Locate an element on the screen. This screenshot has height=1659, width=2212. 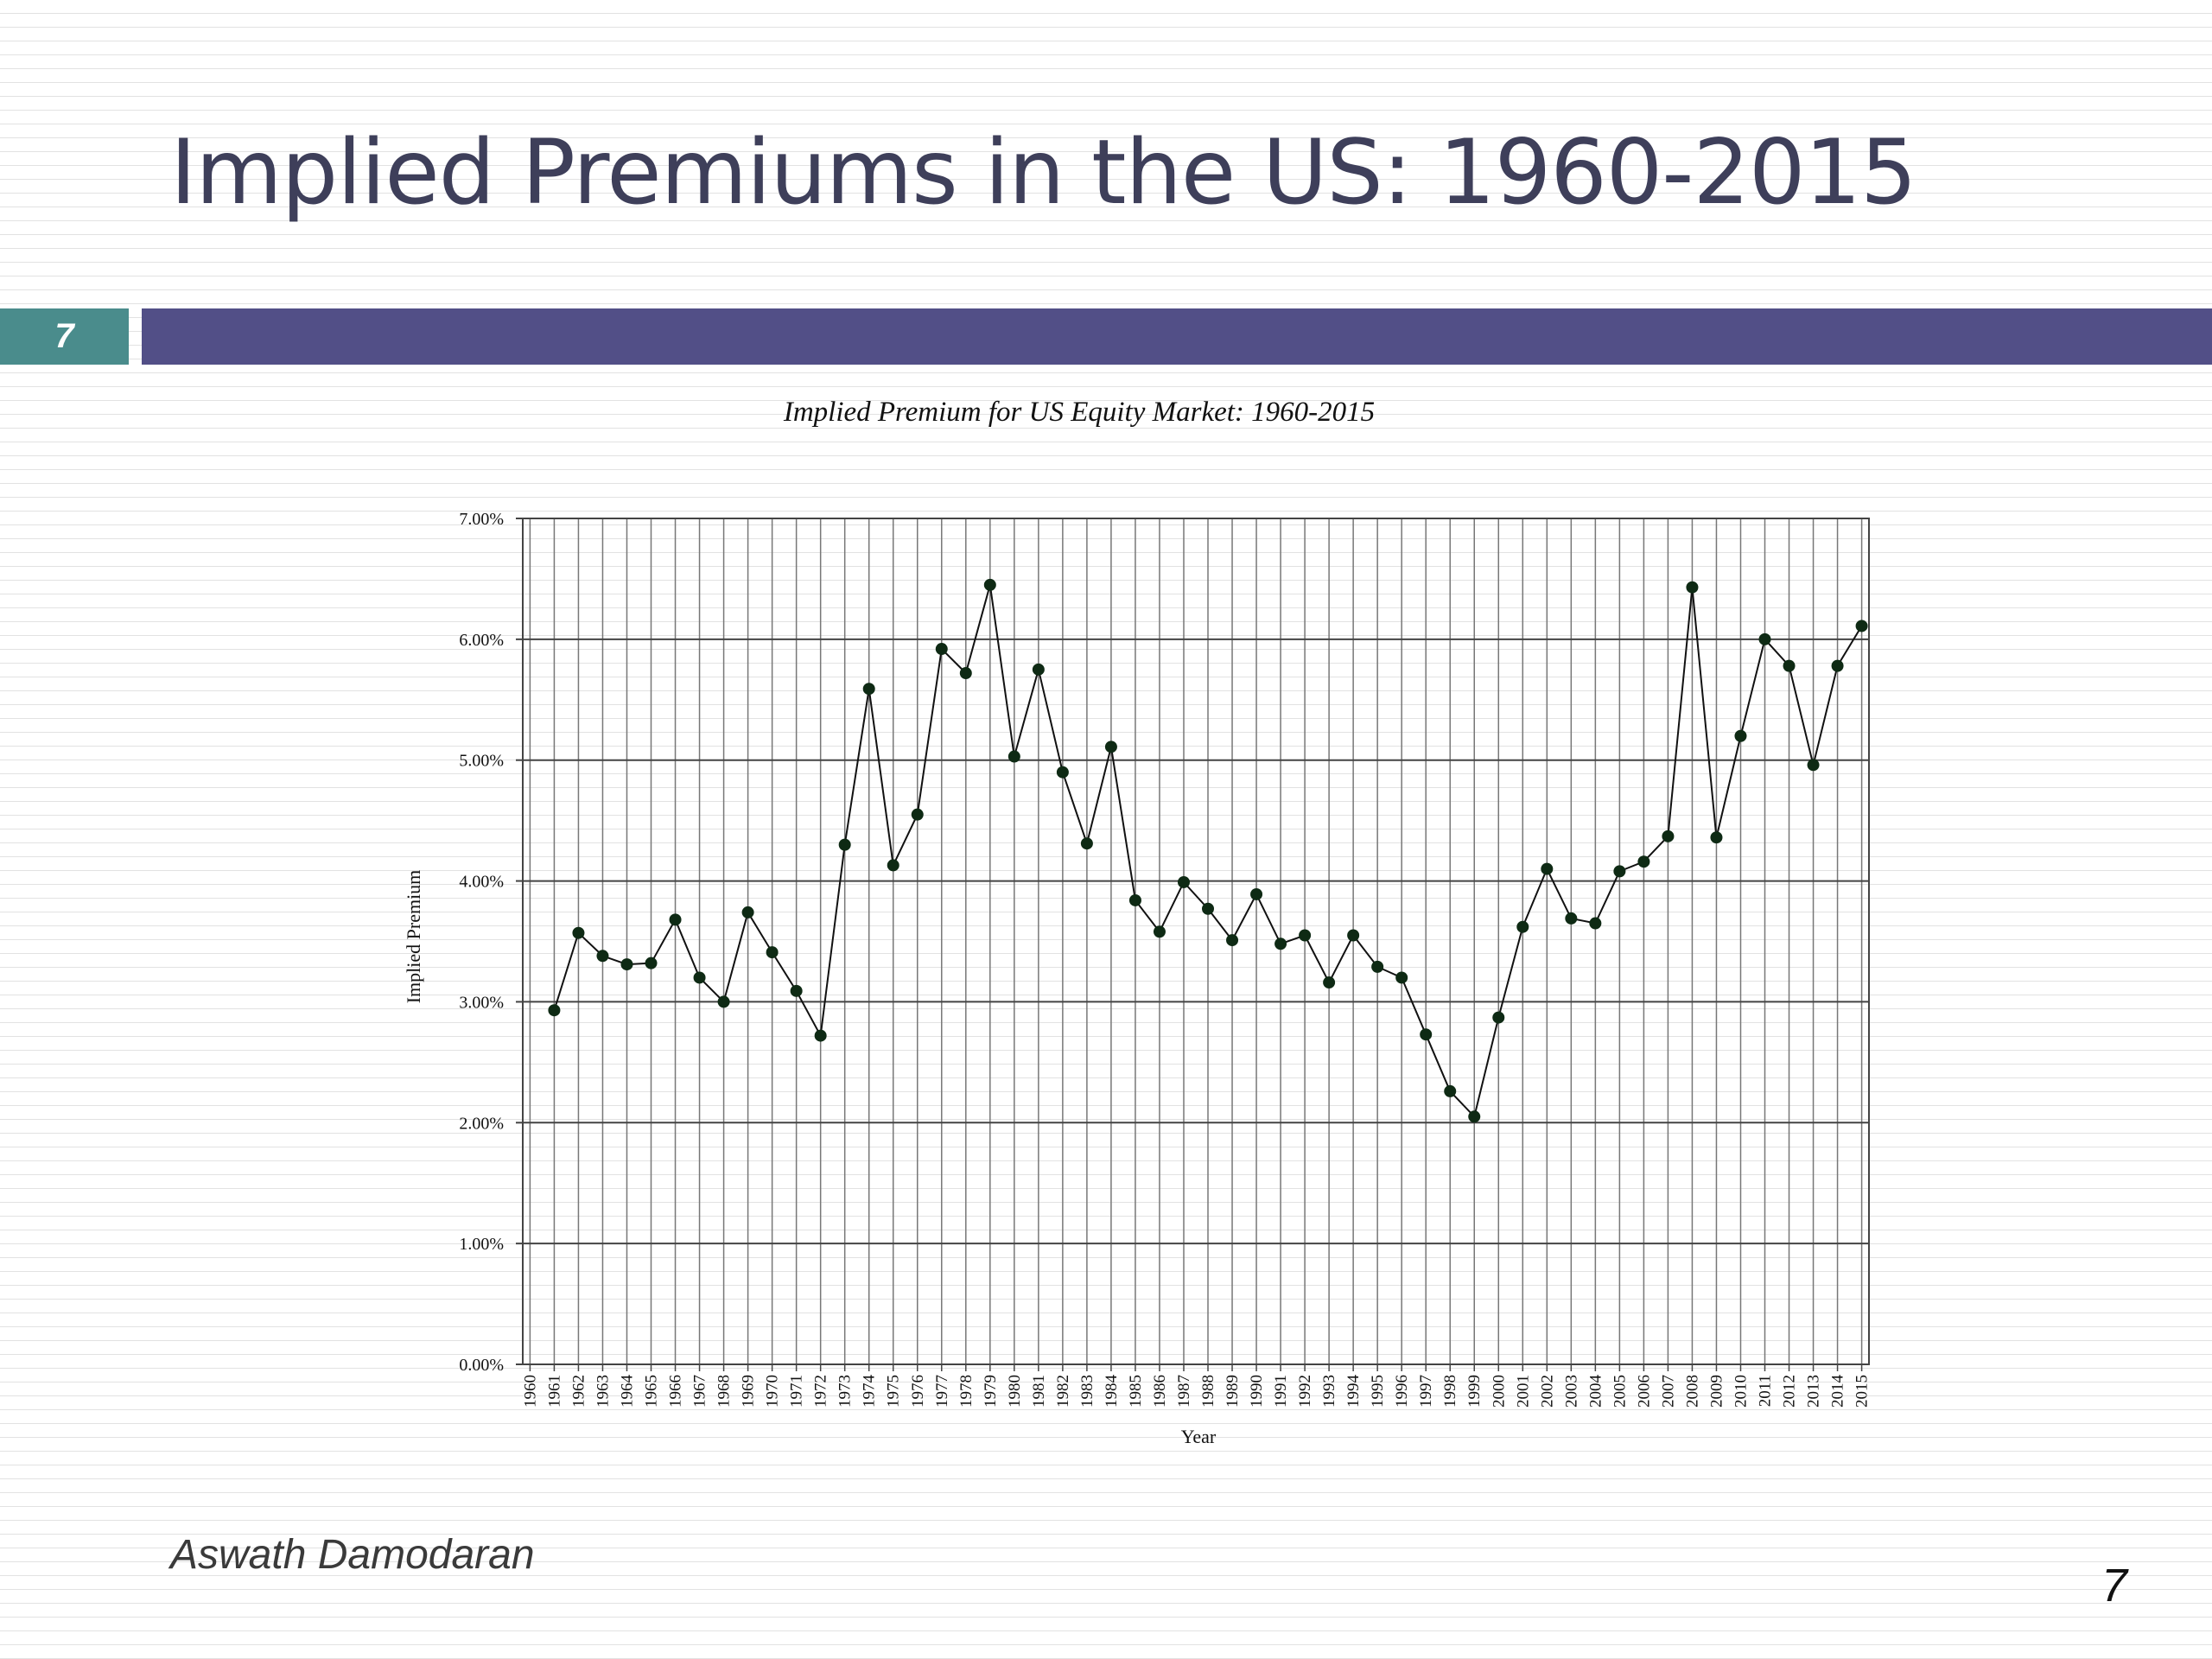
page-title: Implied Premiums in the US: 1960-2015 is located at coordinates (1043, 173).